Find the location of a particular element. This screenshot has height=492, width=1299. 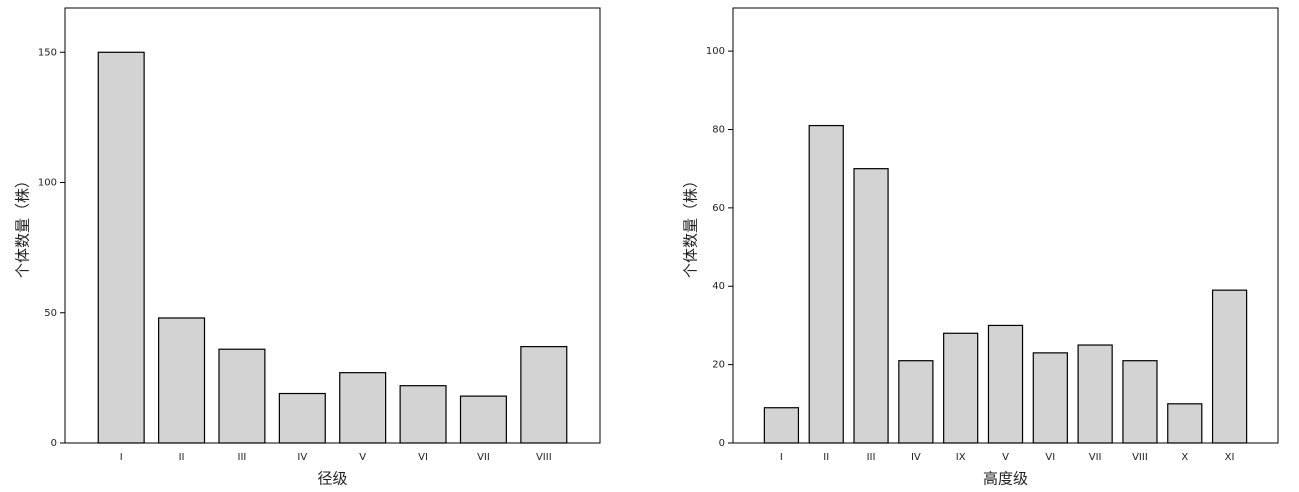

y-tick-label: 80 is located at coordinates (718, 129).